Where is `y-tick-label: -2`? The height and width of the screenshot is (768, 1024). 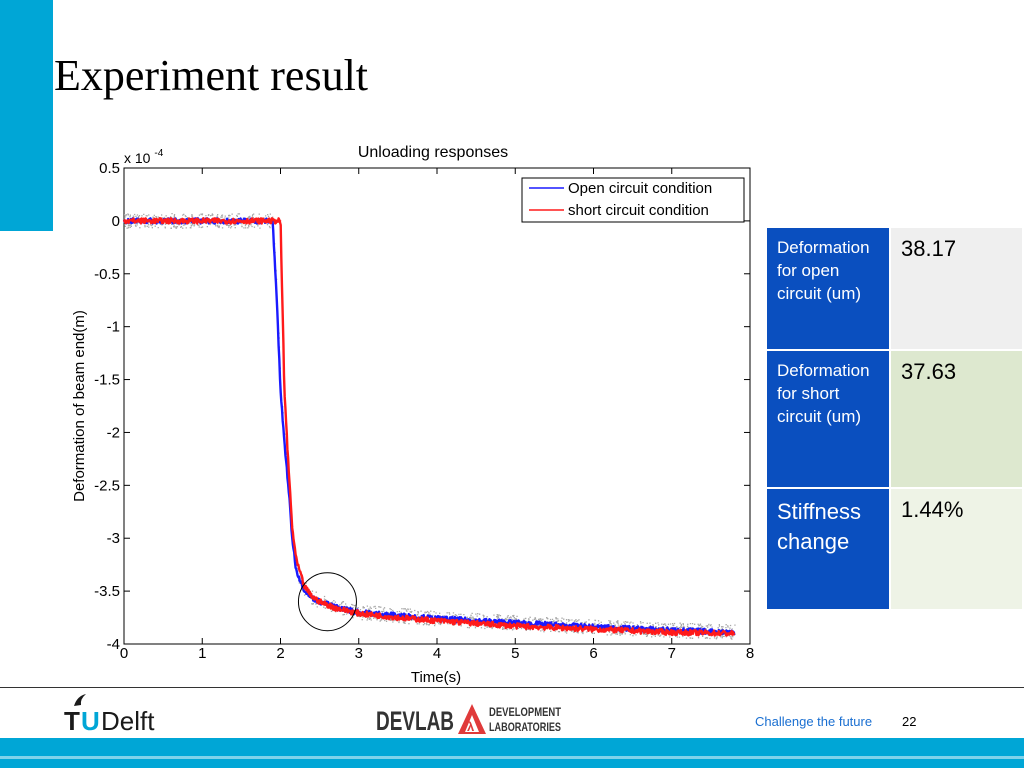 y-tick-label: -2 is located at coordinates (113, 432).